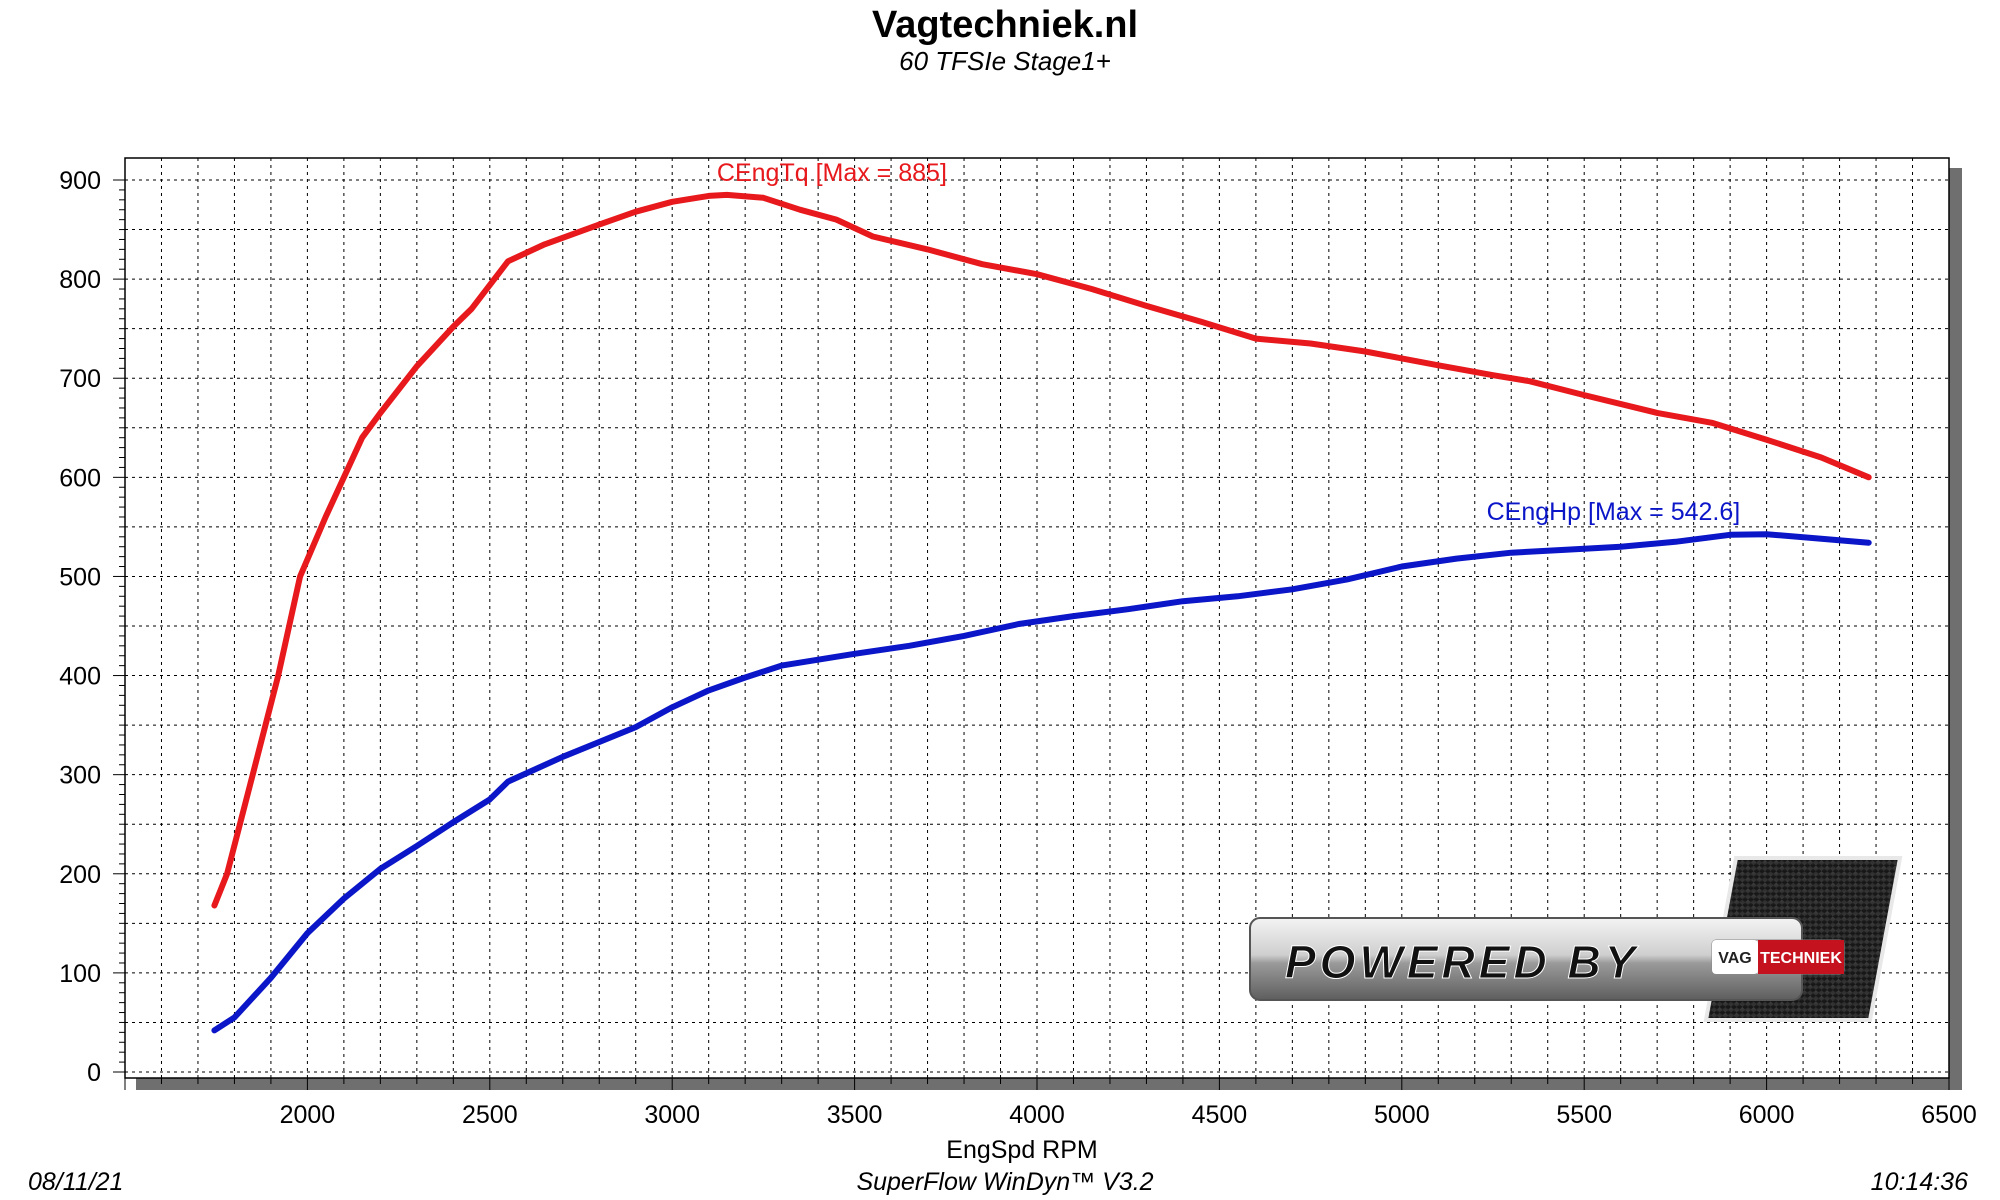 Image resolution: width=2000 pixels, height=1200 pixels. What do you see at coordinates (80, 181) in the screenshot?
I see `y-tick-label: 900` at bounding box center [80, 181].